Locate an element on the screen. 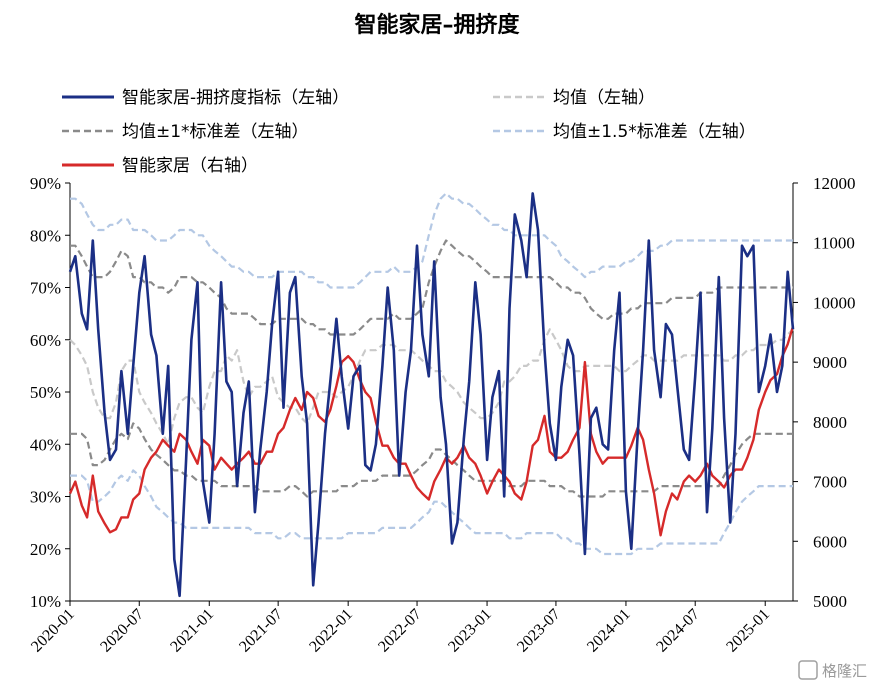  left-tick-label: 90% is located at coordinates (45, 183).